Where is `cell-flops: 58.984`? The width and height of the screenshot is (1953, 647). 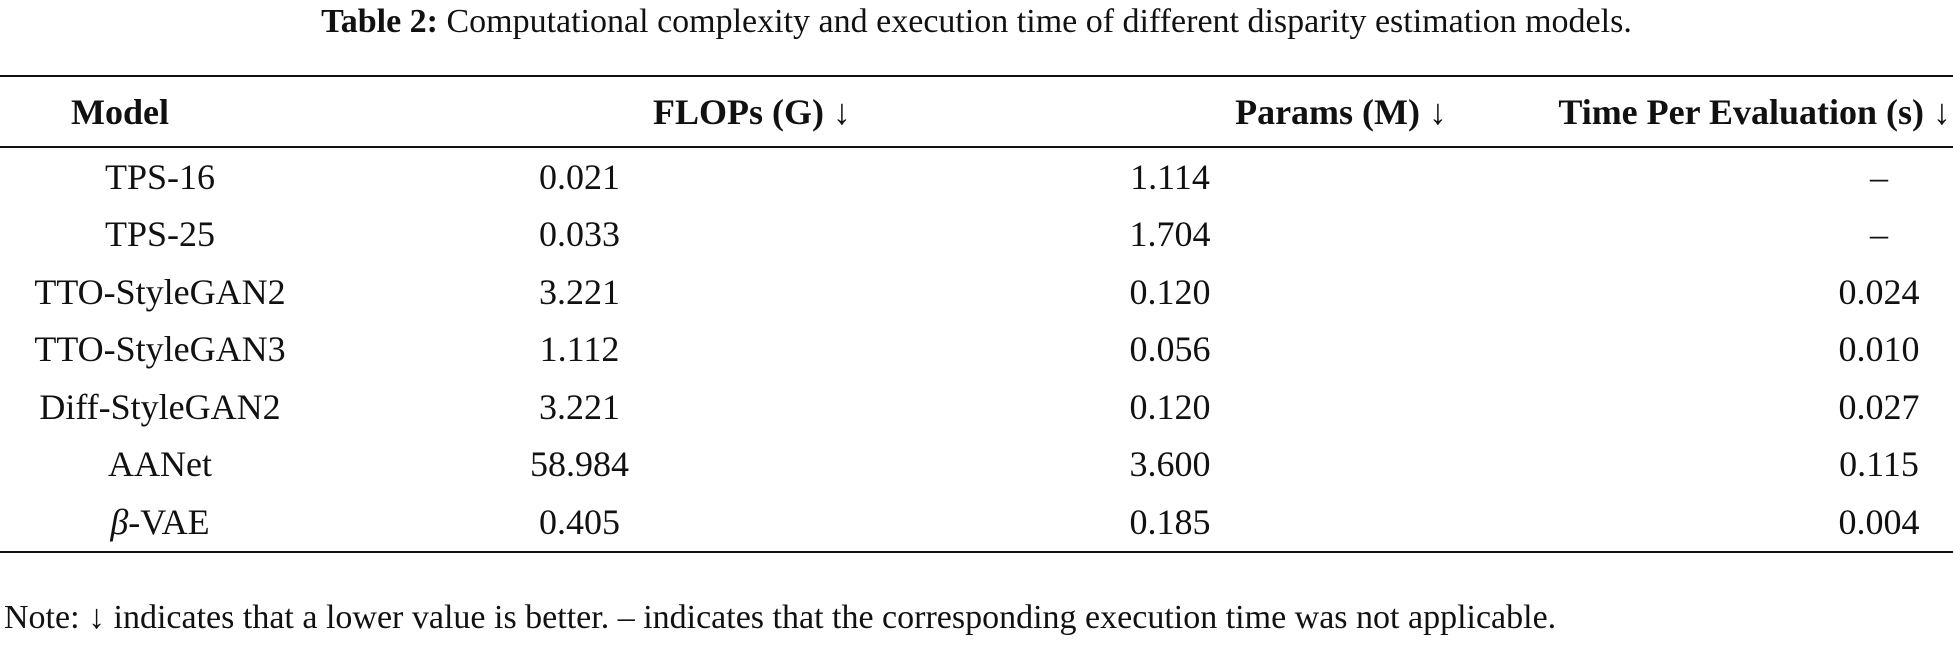
cell-flops: 58.984 is located at coordinates (579, 464).